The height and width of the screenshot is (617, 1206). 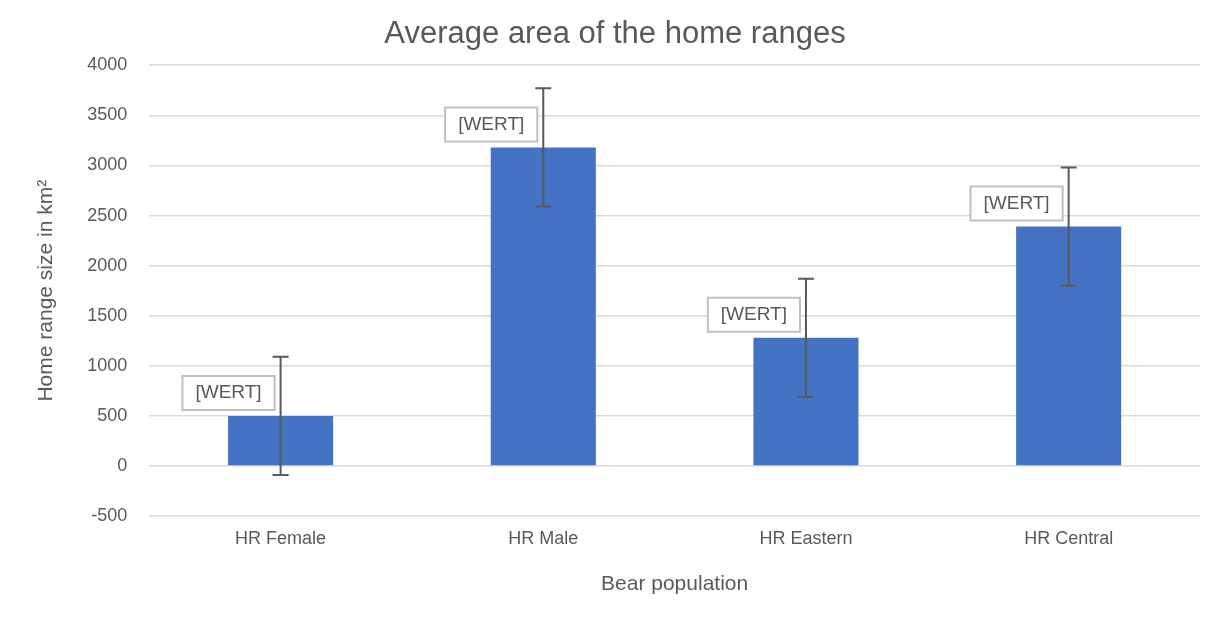 What do you see at coordinates (107, 264) in the screenshot?
I see `y-tick-label: 2000` at bounding box center [107, 264].